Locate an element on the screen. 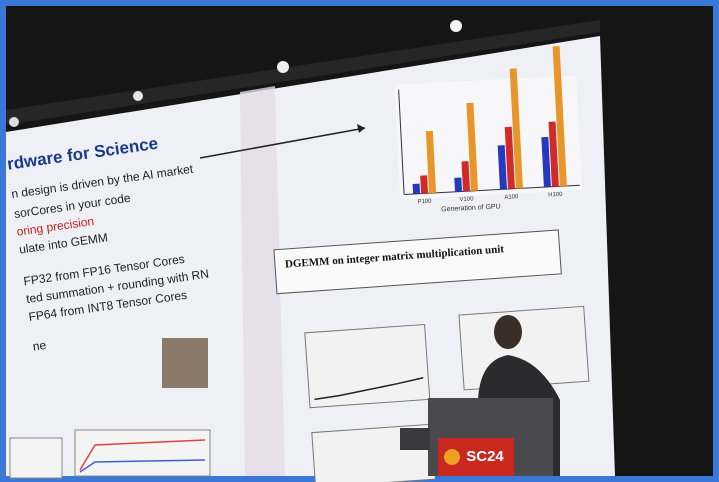 The image size is (719, 482). slide-chart is located at coordinates (488, 137).